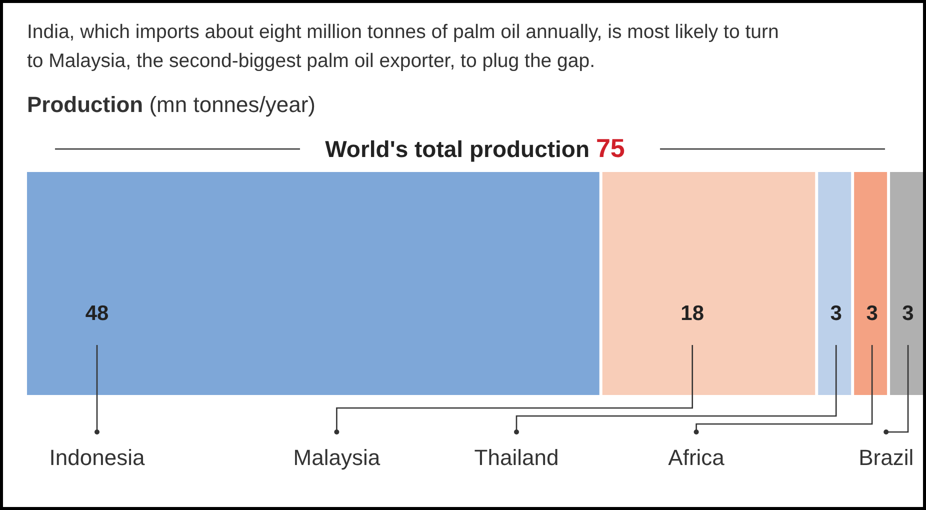 The image size is (926, 510). What do you see at coordinates (337, 457) in the screenshot?
I see `text: Malaysia` at bounding box center [337, 457].